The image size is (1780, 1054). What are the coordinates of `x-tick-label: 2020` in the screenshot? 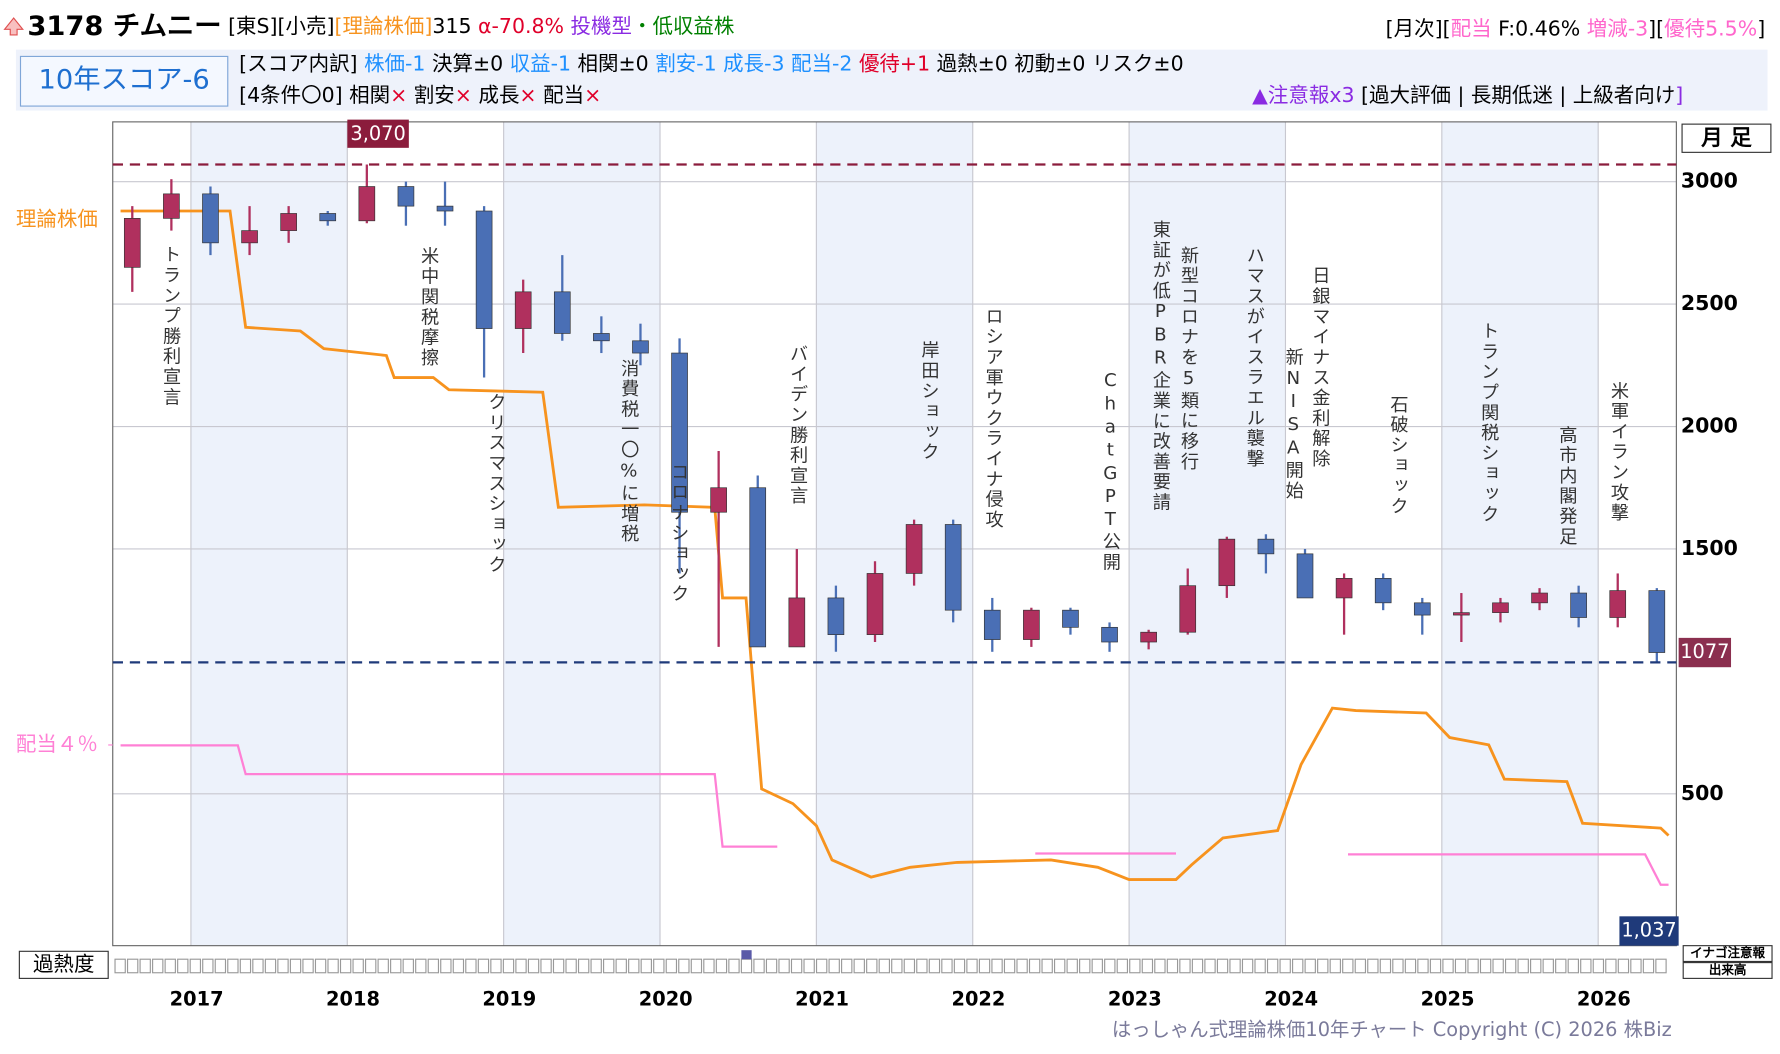 It's located at (666, 998).